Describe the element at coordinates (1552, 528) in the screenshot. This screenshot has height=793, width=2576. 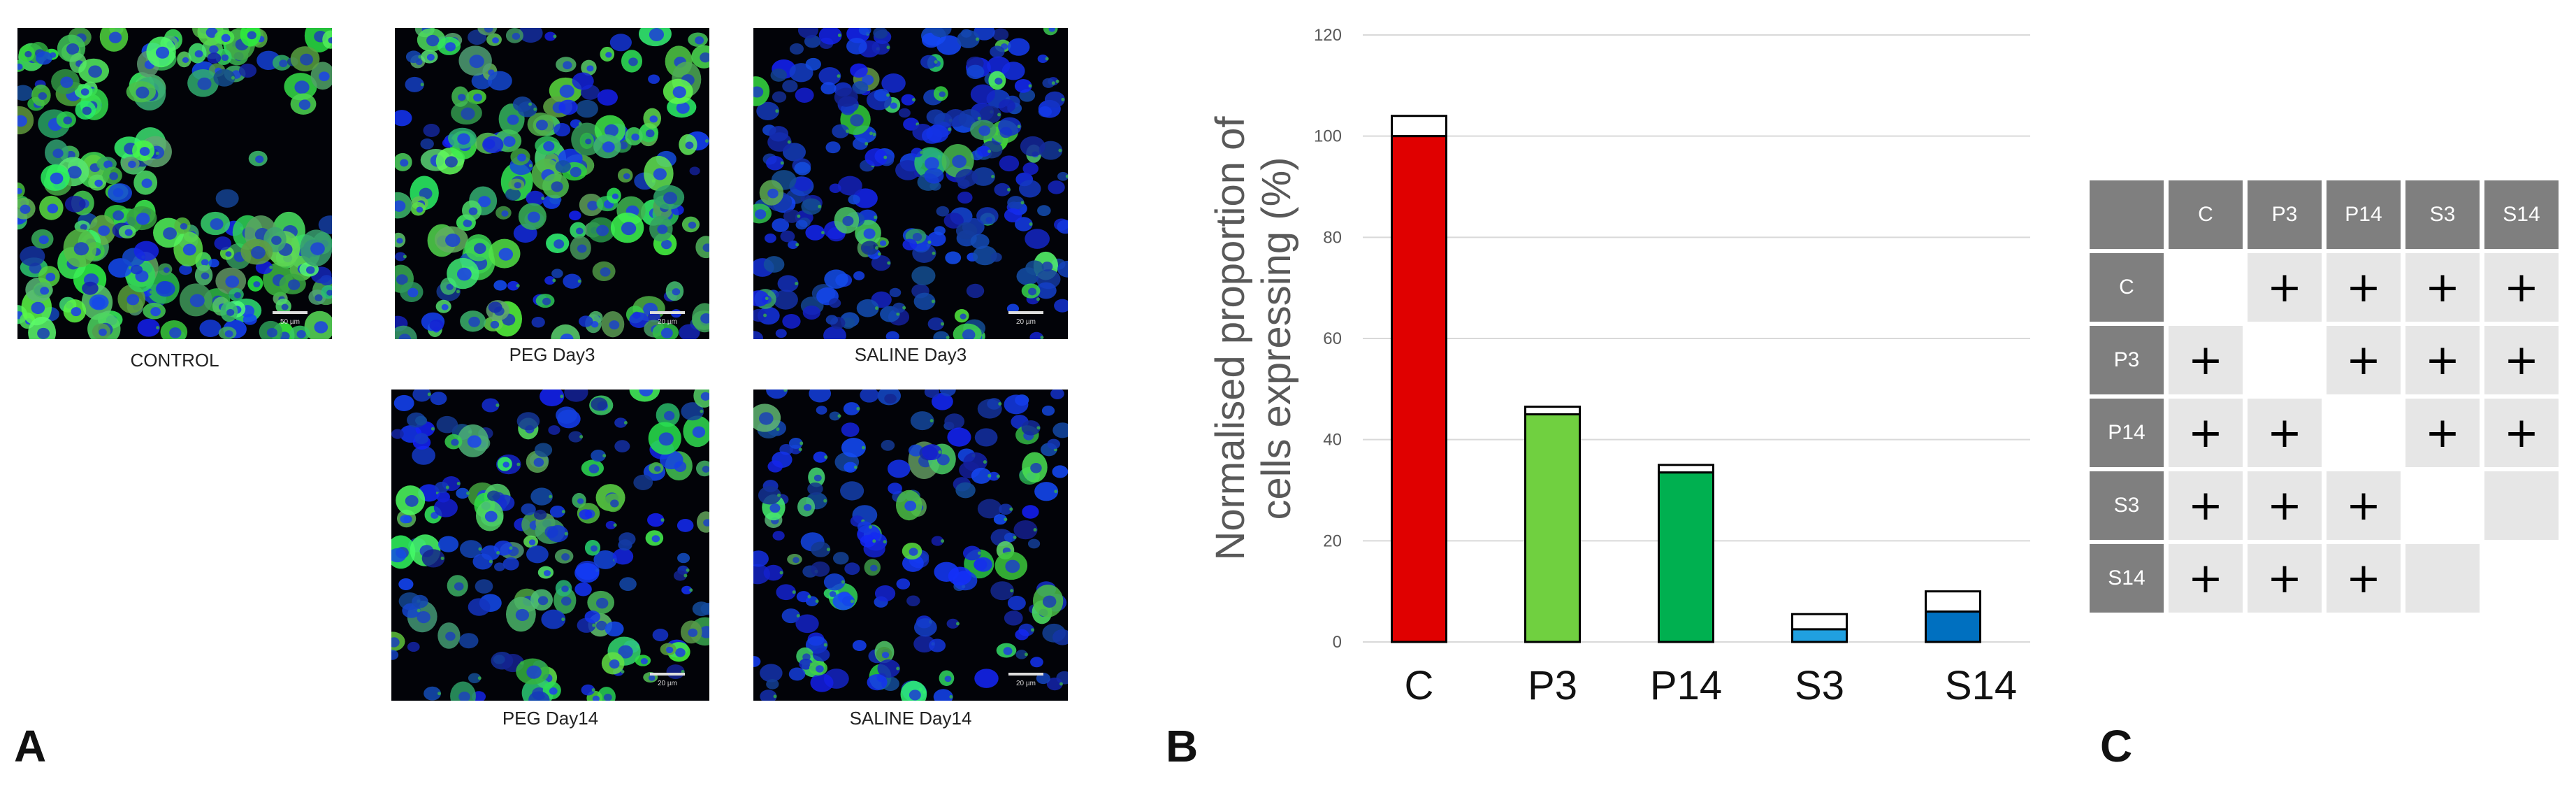
I see `bar-p3` at that location.